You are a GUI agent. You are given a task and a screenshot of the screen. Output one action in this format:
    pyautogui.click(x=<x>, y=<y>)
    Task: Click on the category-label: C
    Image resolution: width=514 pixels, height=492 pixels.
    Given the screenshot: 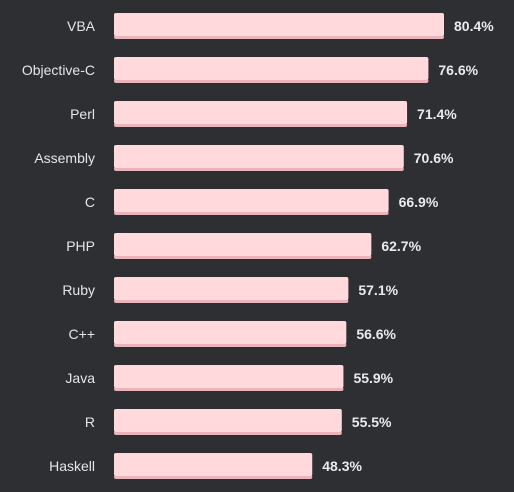 What is the action you would take?
    pyautogui.click(x=90, y=202)
    